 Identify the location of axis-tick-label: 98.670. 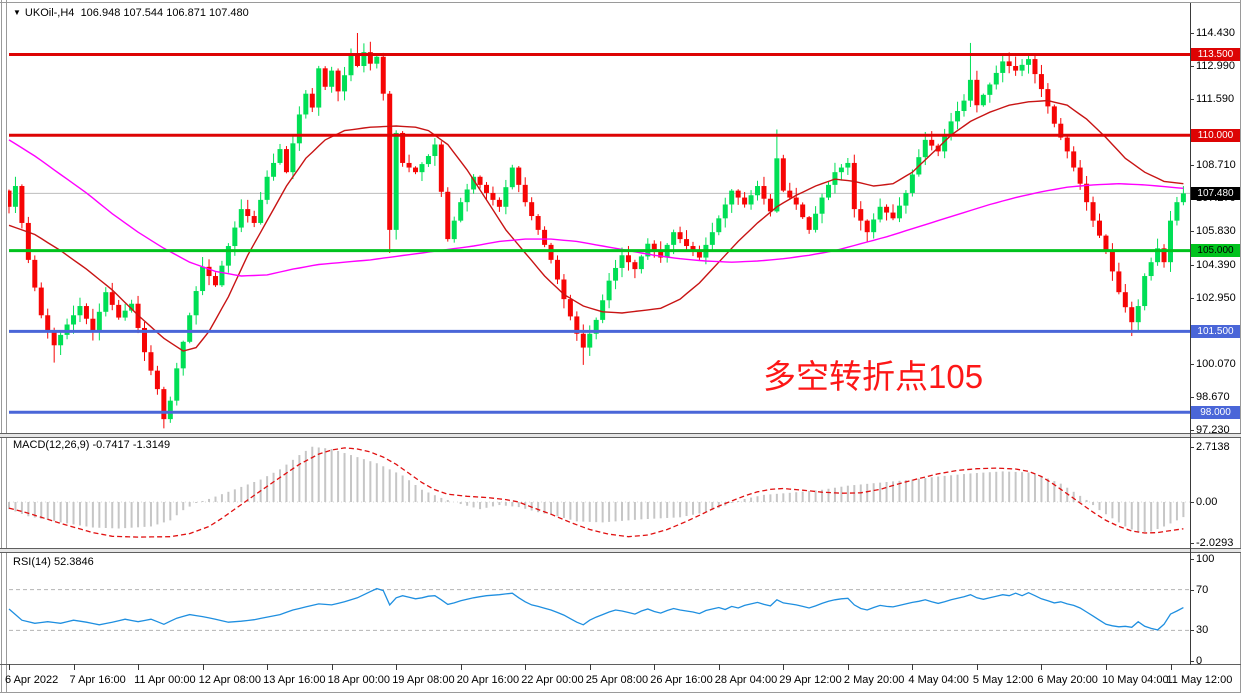
(1213, 396).